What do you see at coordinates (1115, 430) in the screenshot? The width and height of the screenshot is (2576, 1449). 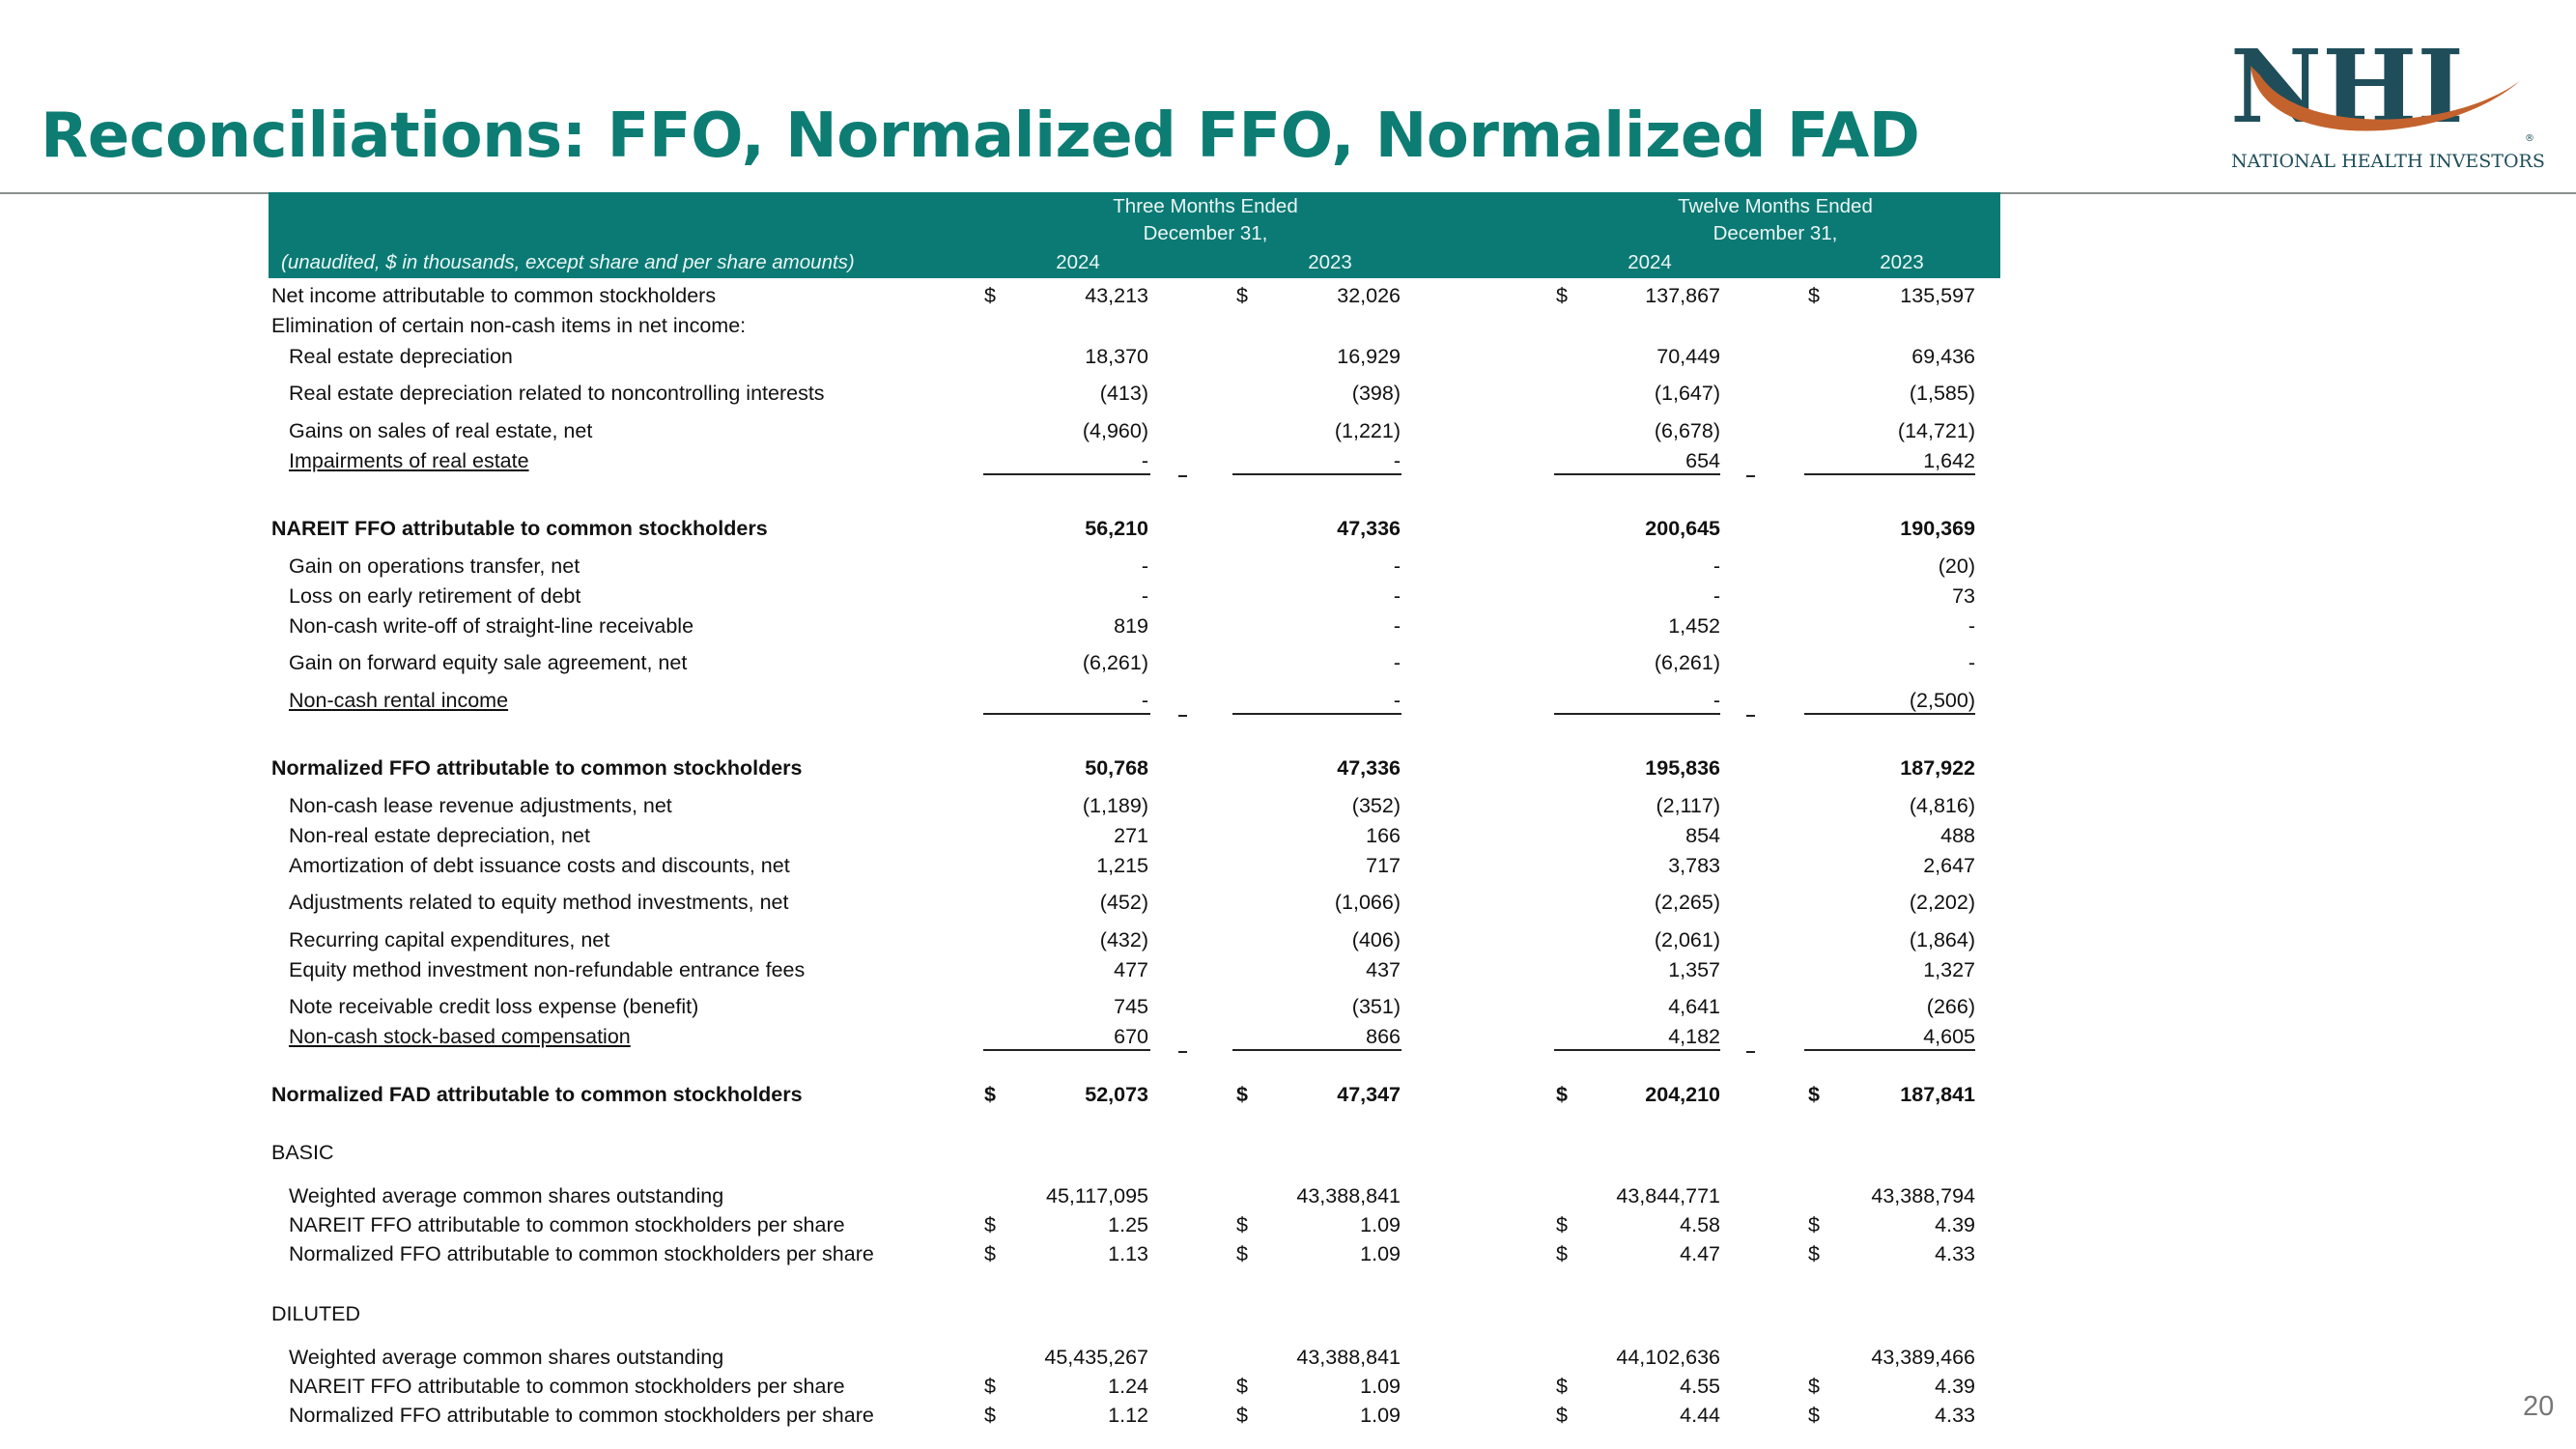 I see `cell-value: (4,960)` at bounding box center [1115, 430].